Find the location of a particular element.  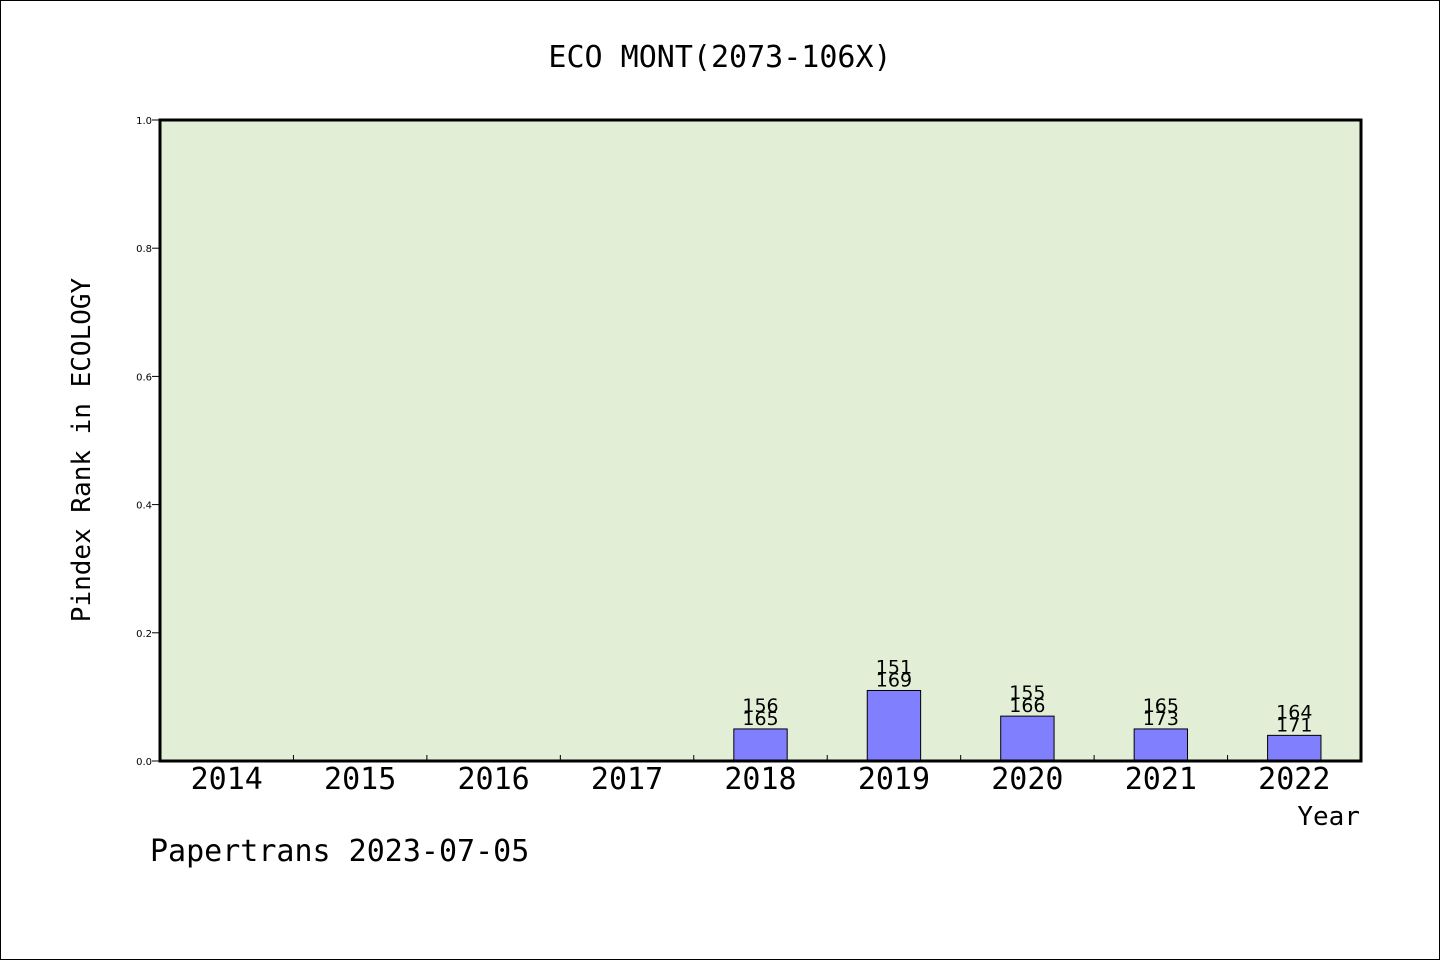

y-tick-label: 0.2 is located at coordinates (144, 634).